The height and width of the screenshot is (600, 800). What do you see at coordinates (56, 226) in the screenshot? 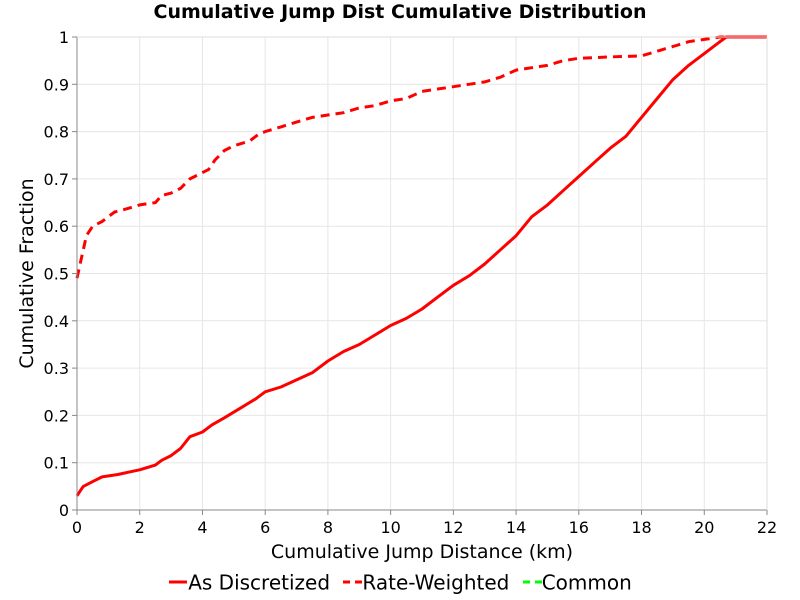
I see `y-tick-label: 0.6` at bounding box center [56, 226].